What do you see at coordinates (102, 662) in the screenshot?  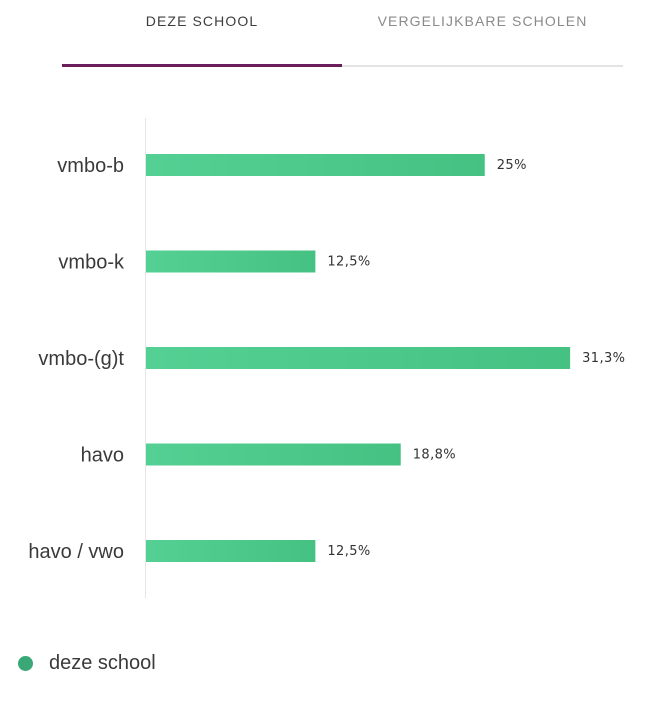 I see `legend-label: deze school` at bounding box center [102, 662].